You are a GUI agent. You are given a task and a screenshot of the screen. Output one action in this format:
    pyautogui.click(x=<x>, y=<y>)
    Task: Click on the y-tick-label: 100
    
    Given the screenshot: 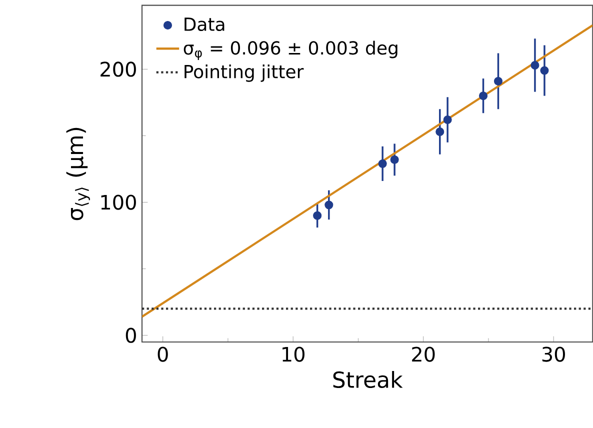 What is the action you would take?
    pyautogui.click(x=118, y=202)
    